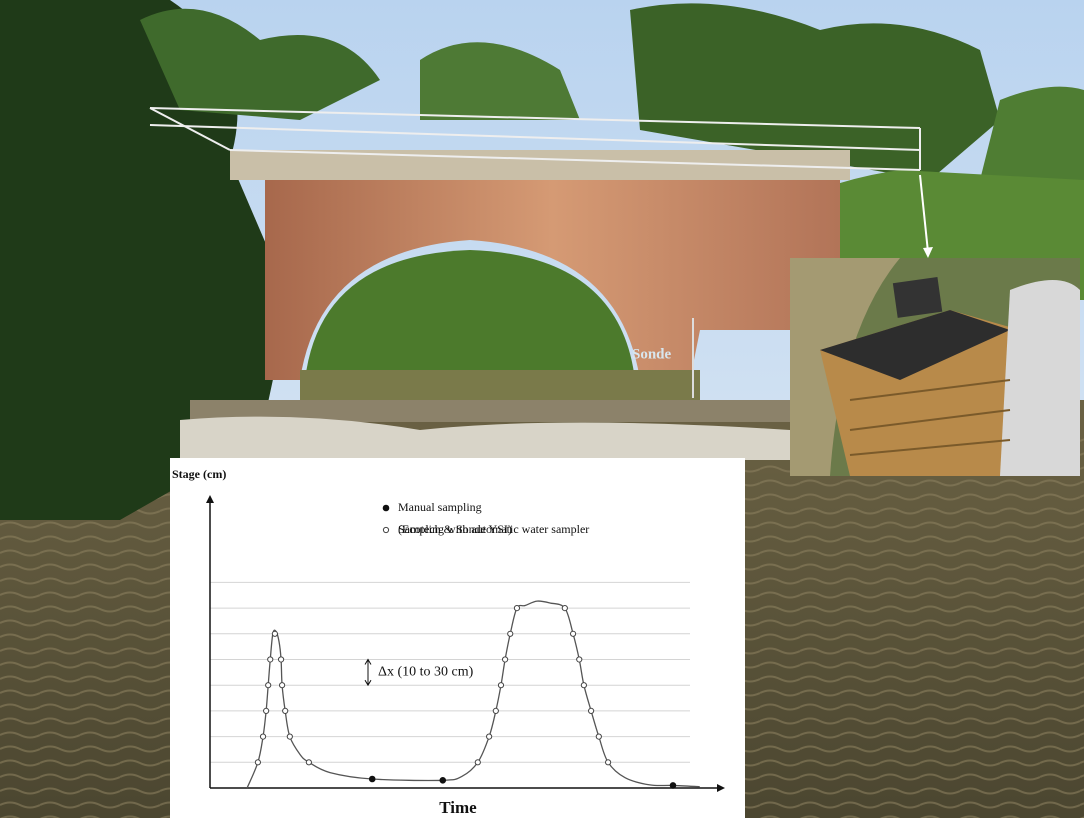 The width and height of the screenshot is (1084, 818). I want to click on photo-label: Sonde, so click(652, 354).